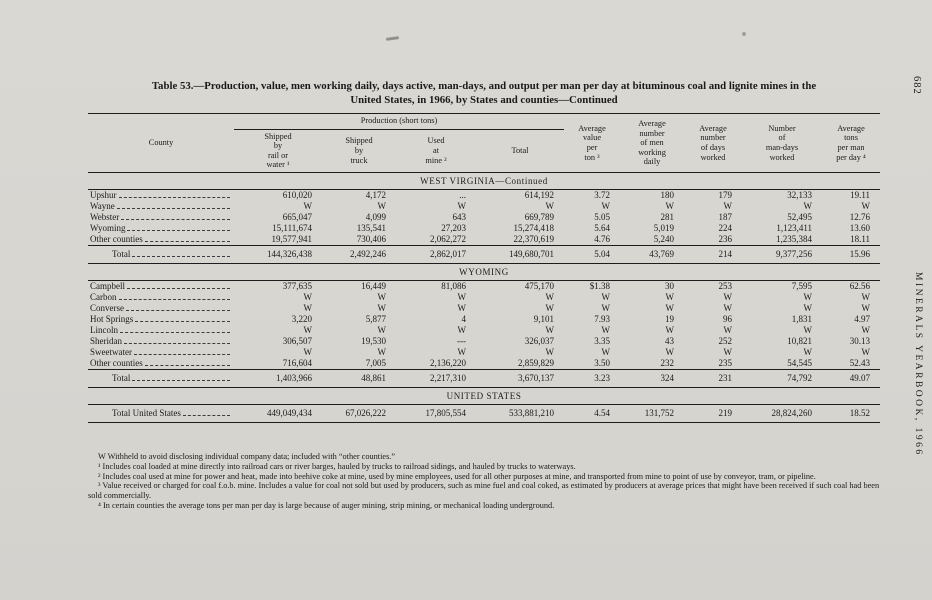  Describe the element at coordinates (297, 362) in the screenshot. I see `value-cell: 716,604` at that location.